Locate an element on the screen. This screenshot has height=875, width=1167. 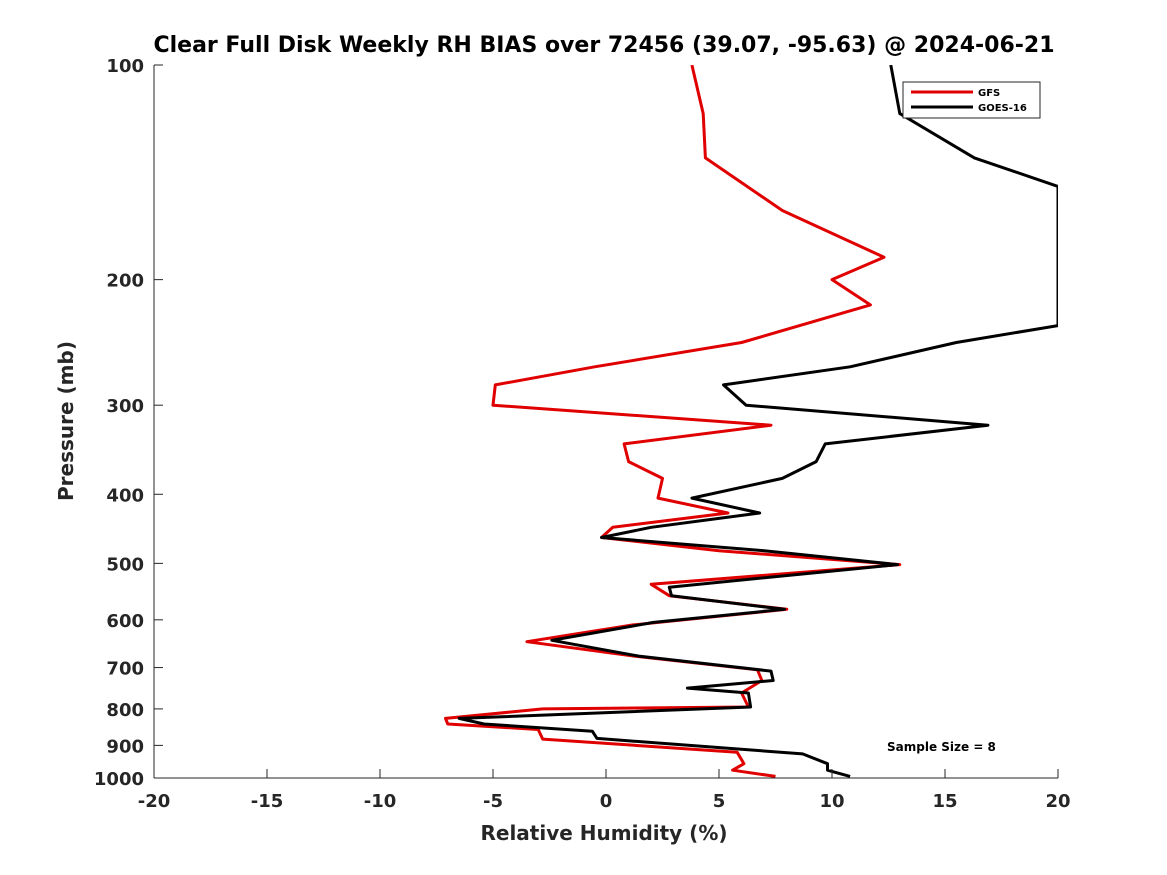
x-tick-label: 10 is located at coordinates (831, 801).